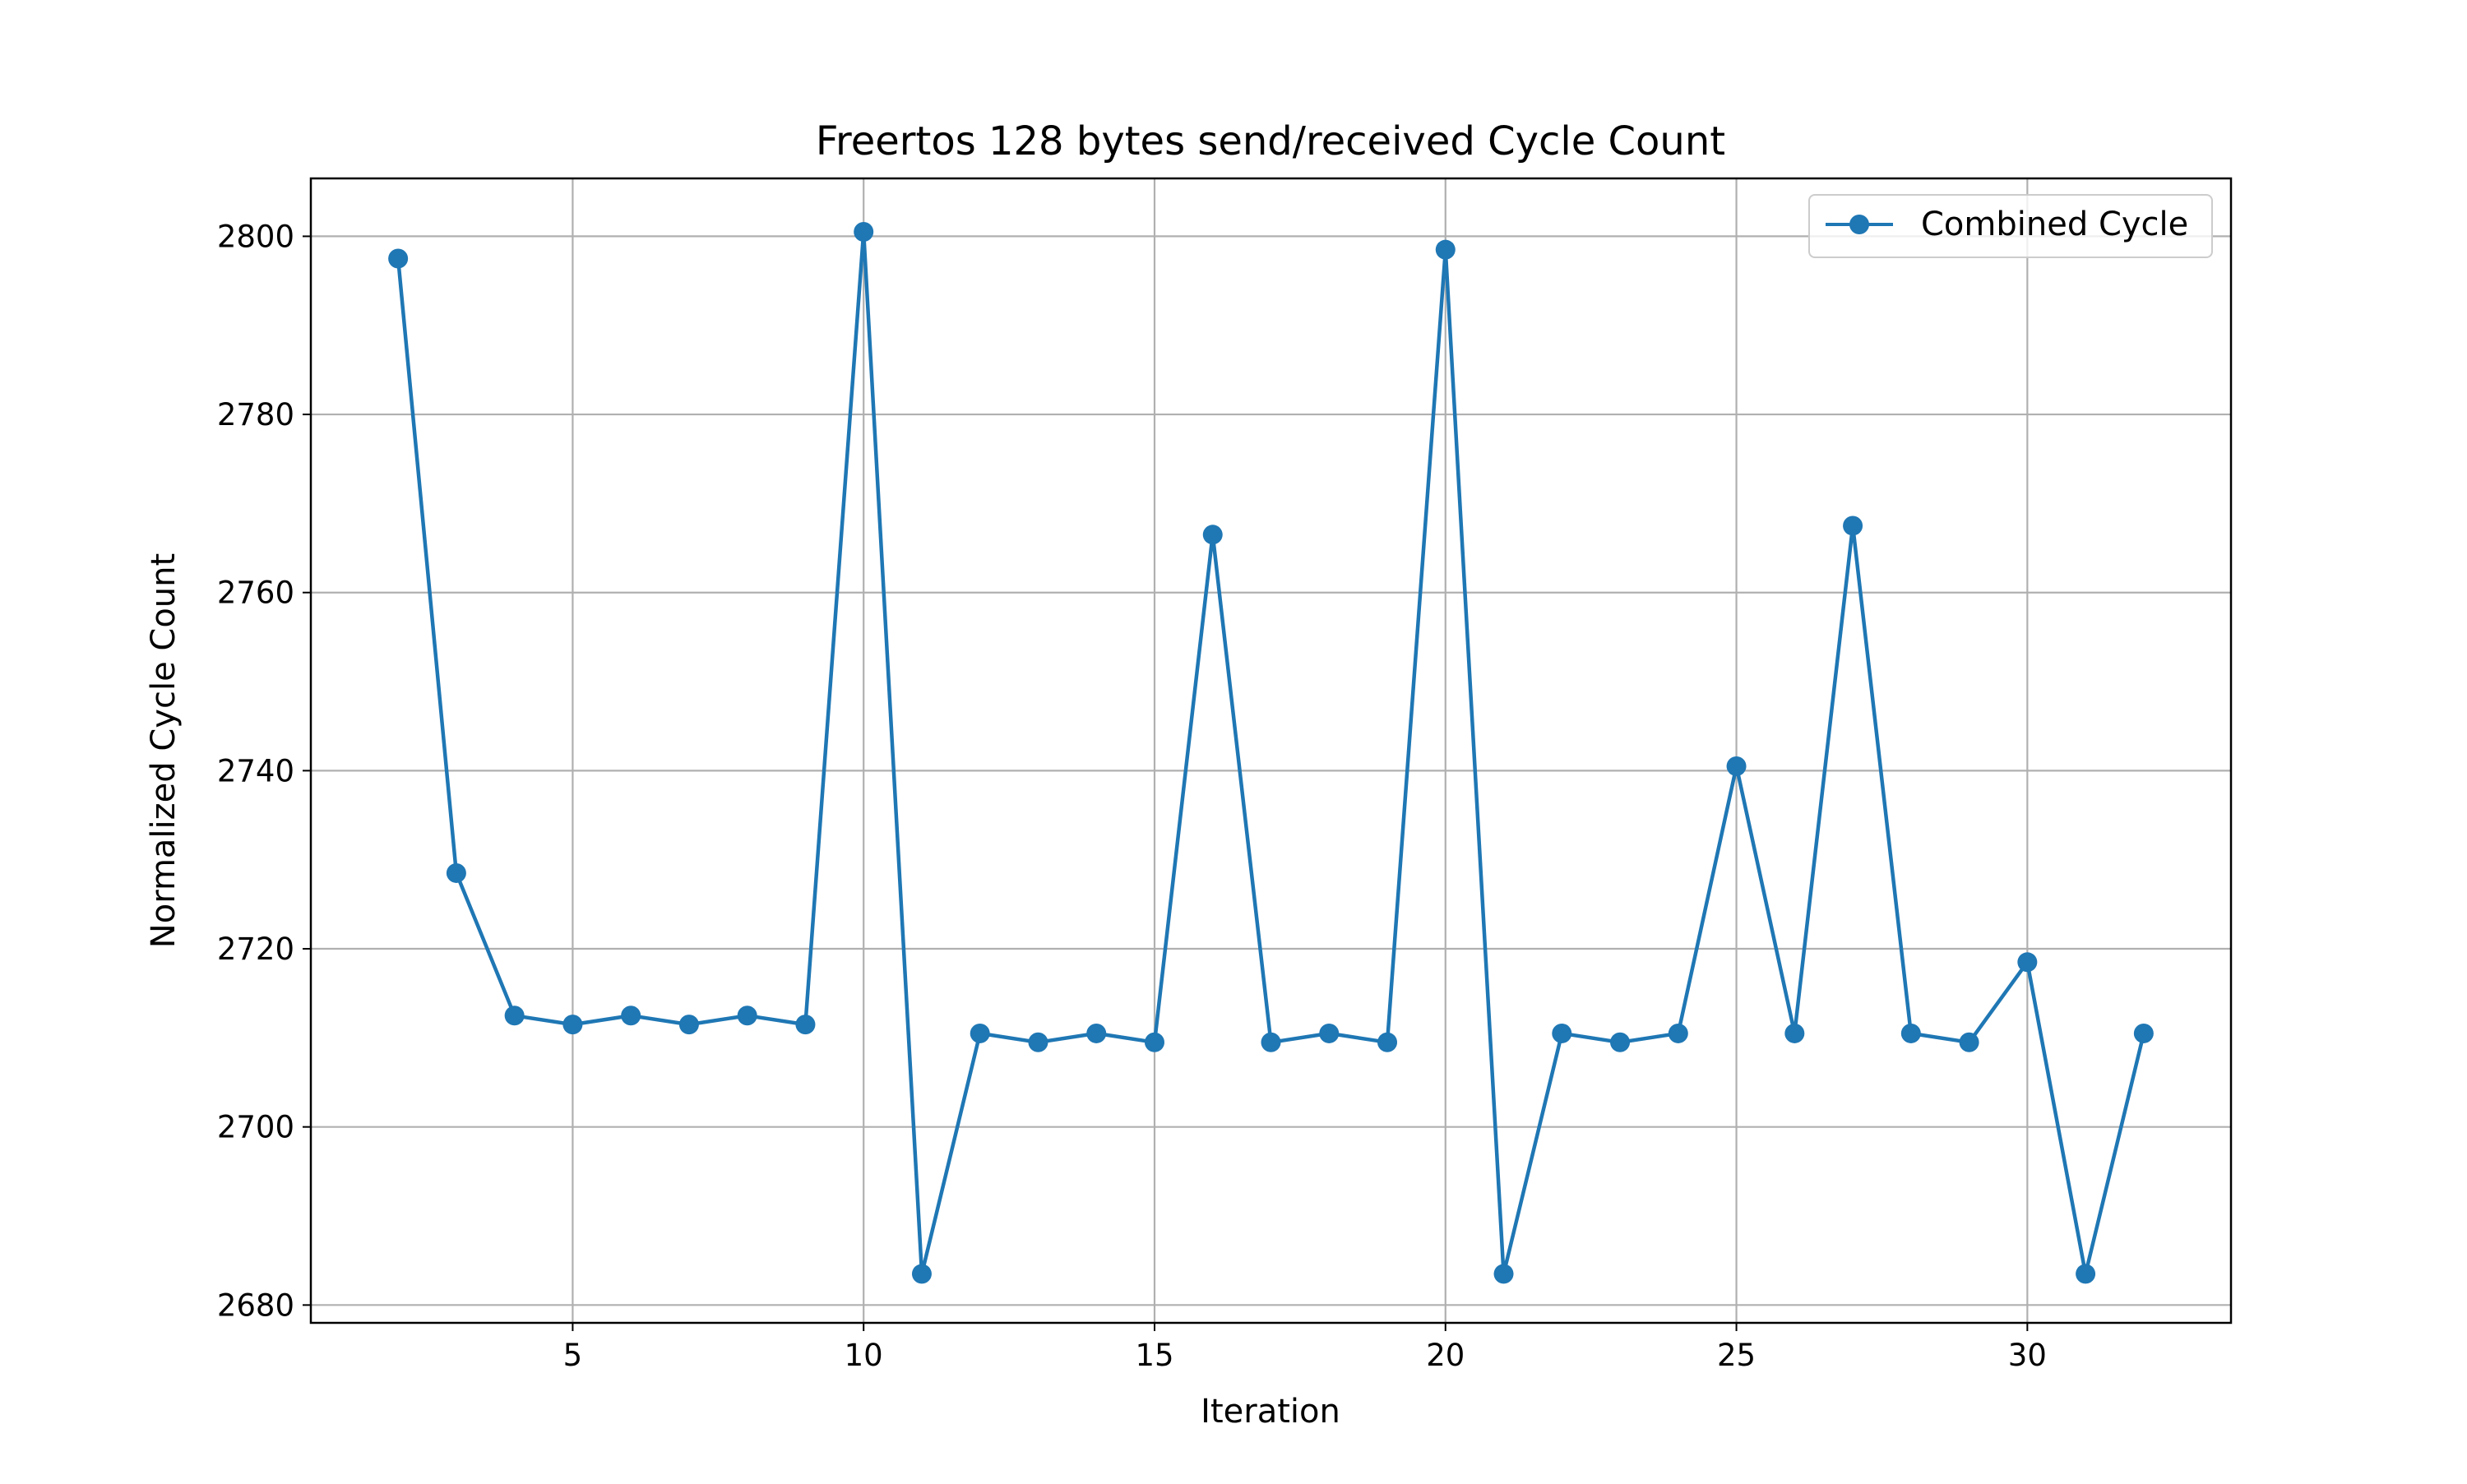 This screenshot has height=1484, width=2467. I want to click on x-tick-label: 5, so click(573, 1355).